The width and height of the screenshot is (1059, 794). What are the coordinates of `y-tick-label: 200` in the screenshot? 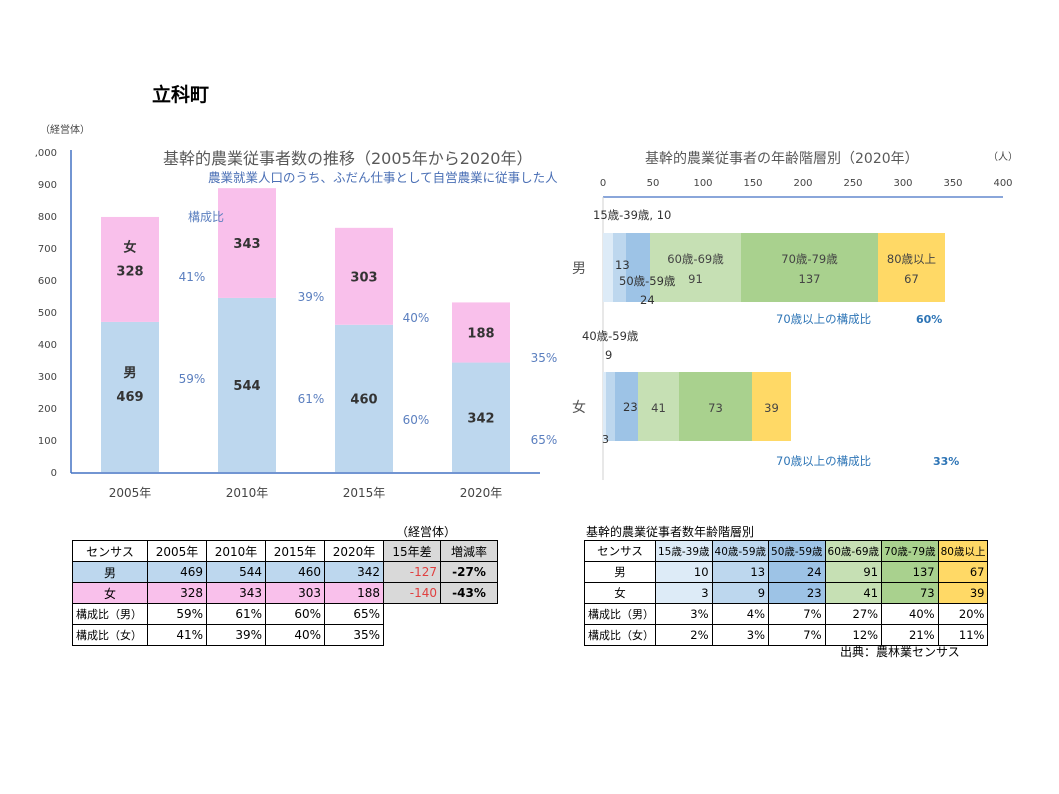 It's located at (47, 409).